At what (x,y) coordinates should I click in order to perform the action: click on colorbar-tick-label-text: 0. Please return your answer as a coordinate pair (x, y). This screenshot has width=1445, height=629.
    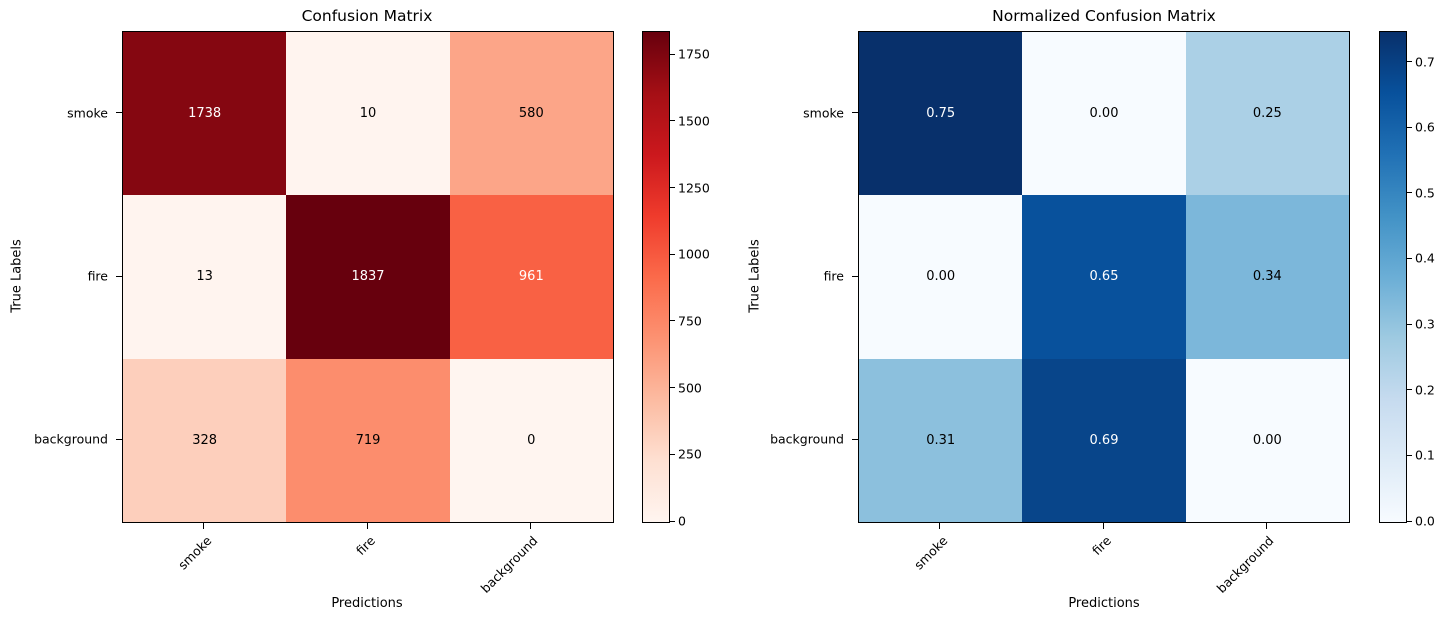
    Looking at the image, I should click on (682, 521).